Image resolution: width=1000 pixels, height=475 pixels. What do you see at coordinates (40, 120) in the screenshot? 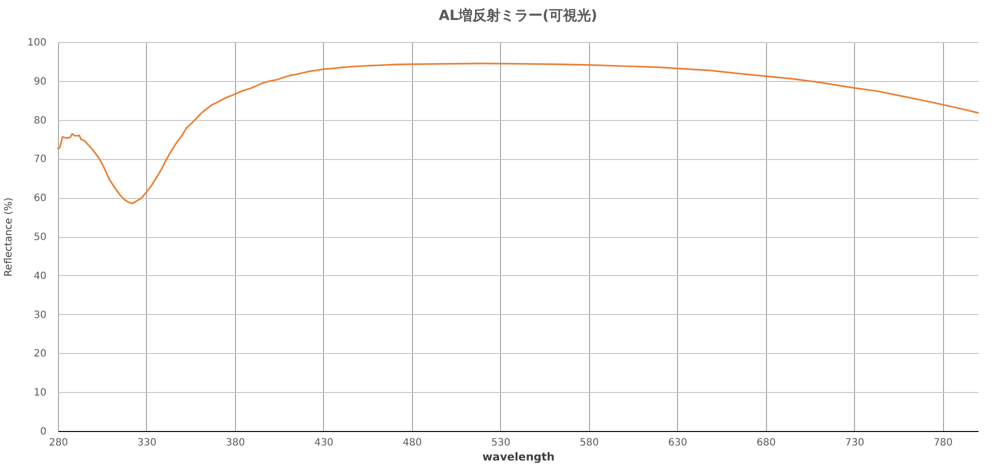
I see `y-tick-label: 80` at bounding box center [40, 120].